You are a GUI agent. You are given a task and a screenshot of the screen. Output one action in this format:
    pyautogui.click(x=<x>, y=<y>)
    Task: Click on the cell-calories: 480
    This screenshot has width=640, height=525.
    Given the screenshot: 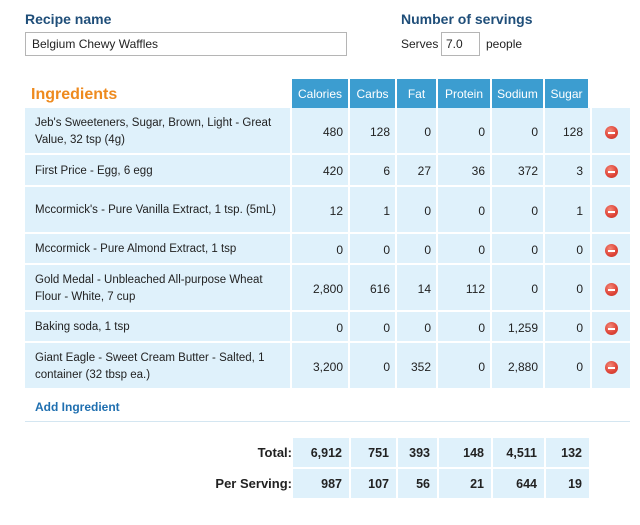 What is the action you would take?
    pyautogui.click(x=332, y=131)
    